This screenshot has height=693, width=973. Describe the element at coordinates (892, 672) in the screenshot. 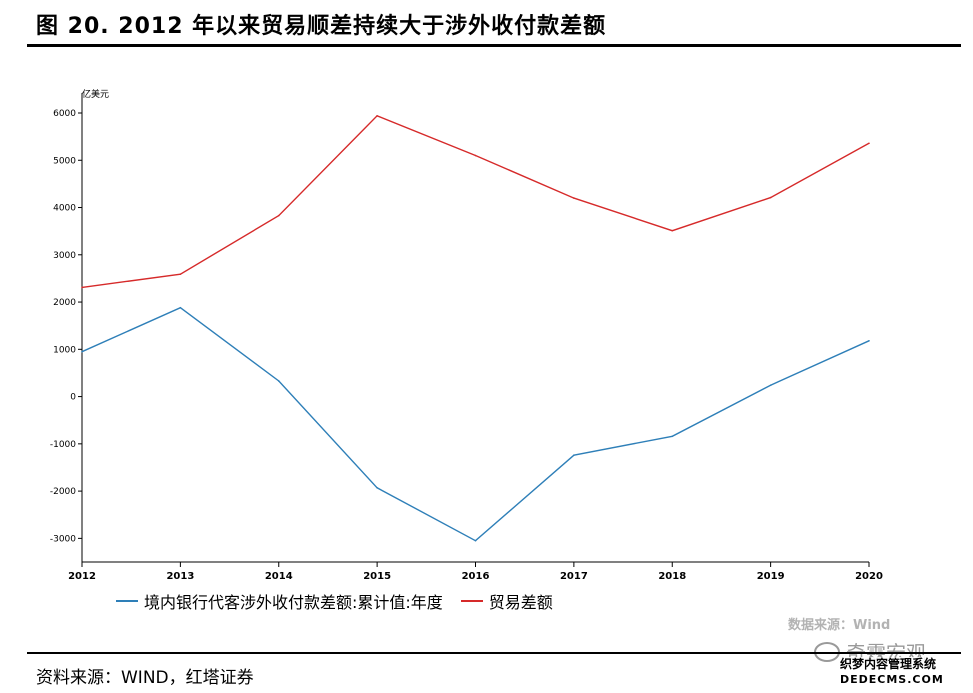

I see `watermark-stamp: 织梦内容管理系统 DEDECMS.COM` at that location.